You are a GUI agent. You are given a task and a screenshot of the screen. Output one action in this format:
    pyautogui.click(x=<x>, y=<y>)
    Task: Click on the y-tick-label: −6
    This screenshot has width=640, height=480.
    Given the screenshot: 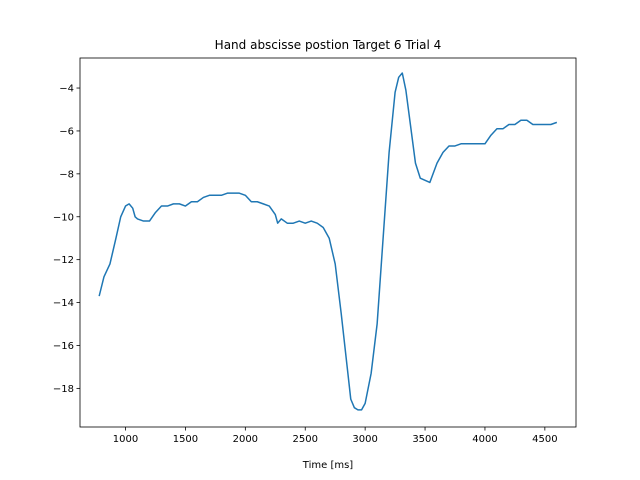 What is the action you would take?
    pyautogui.click(x=66, y=131)
    